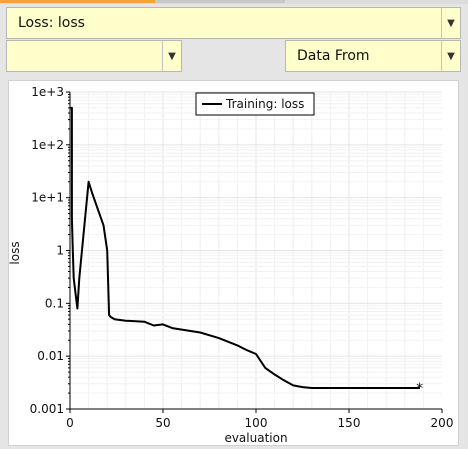 Image resolution: width=468 pixels, height=449 pixels. What do you see at coordinates (51, 23) in the screenshot?
I see `loss-select-value: Loss: loss` at bounding box center [51, 23].